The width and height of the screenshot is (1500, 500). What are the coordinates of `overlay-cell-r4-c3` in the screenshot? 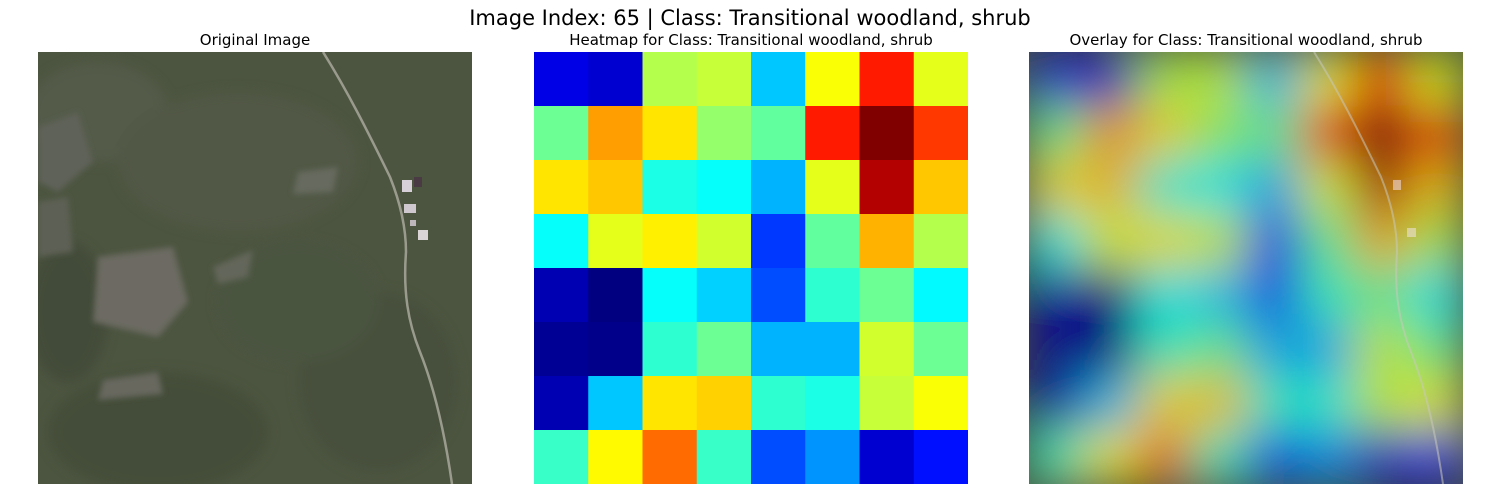 It's located at (1219, 295).